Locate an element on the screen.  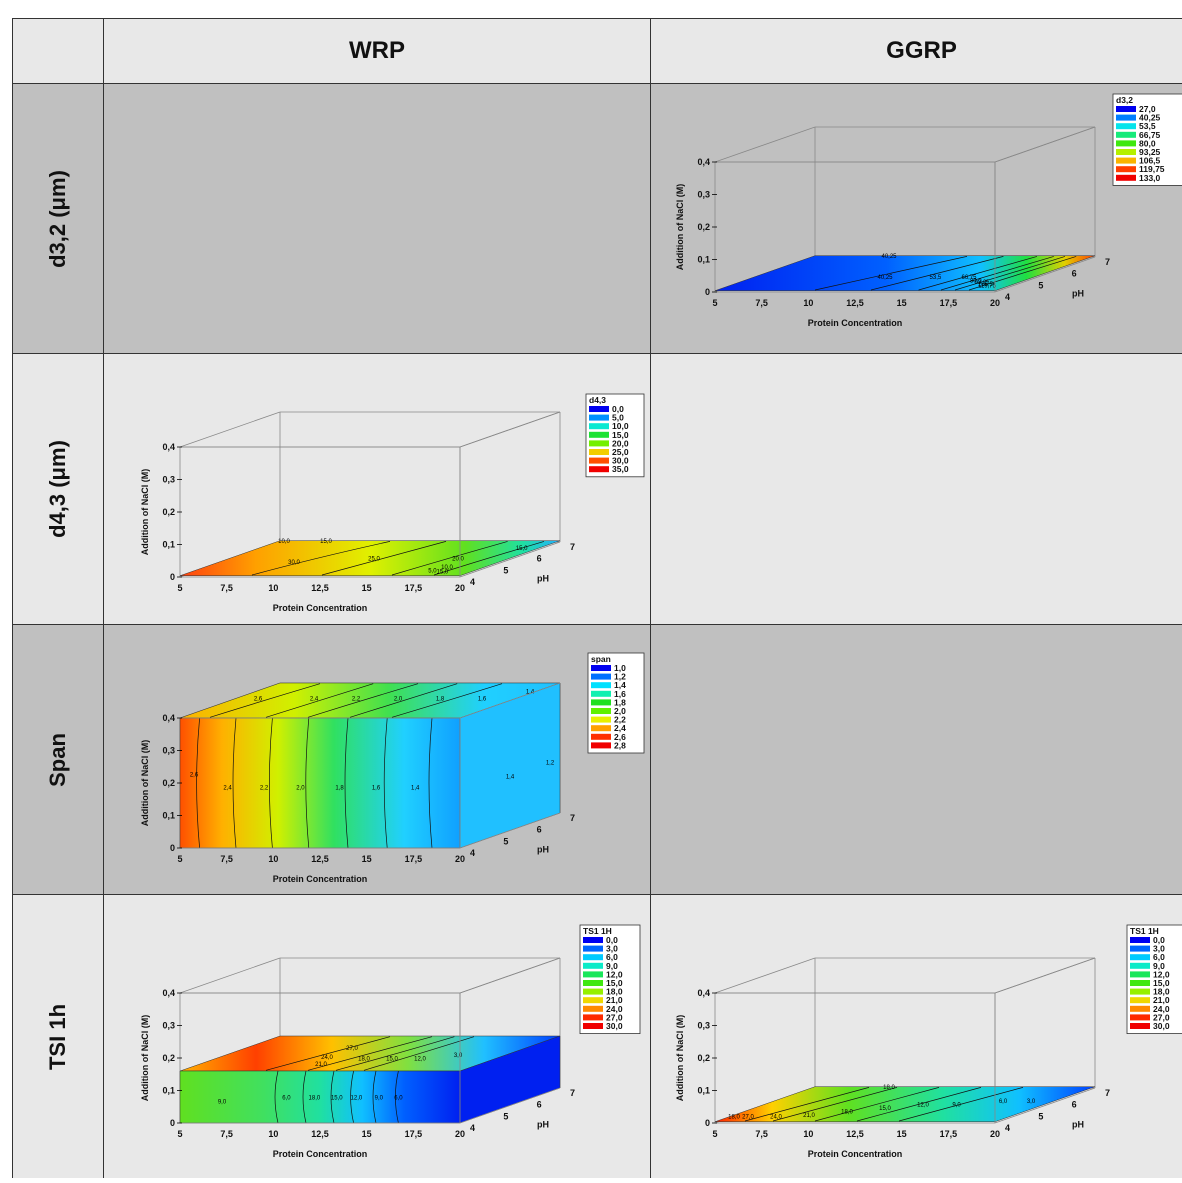
contour-label: 80,0 is located at coordinates (976, 281).